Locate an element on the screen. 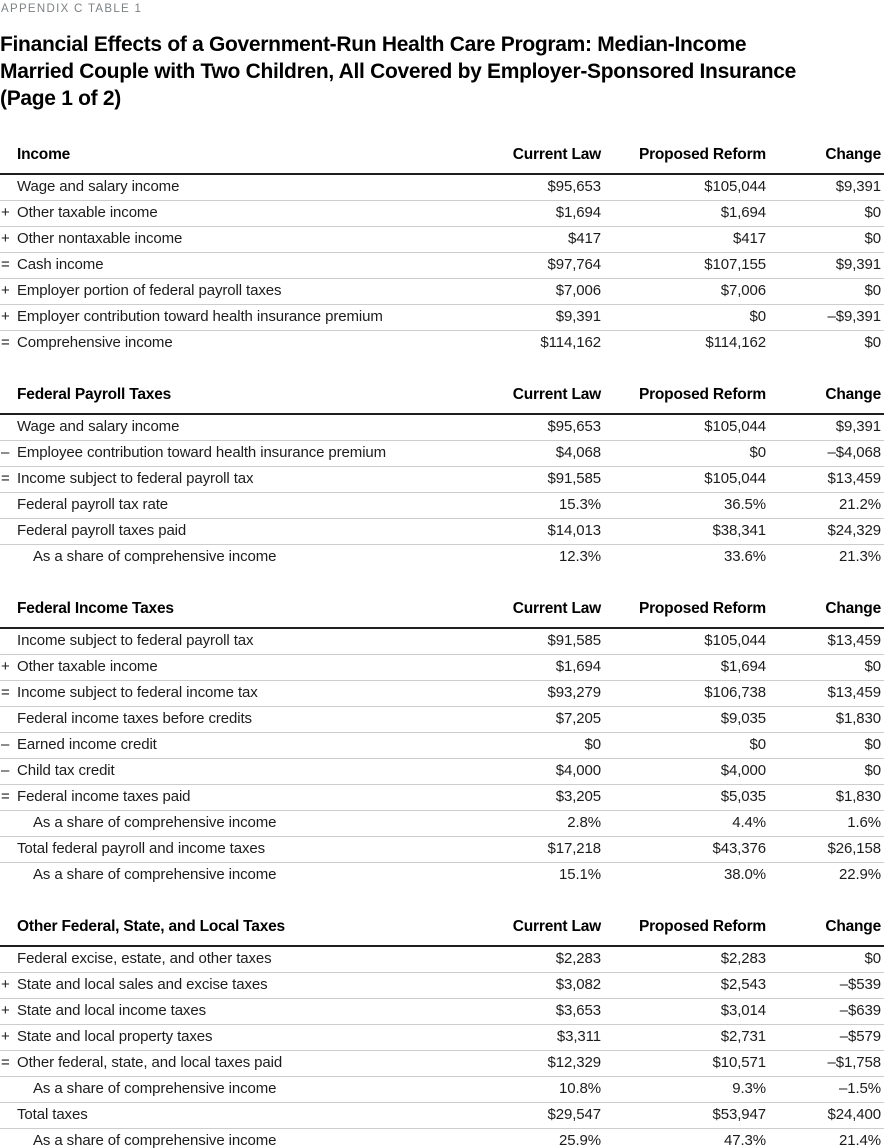 This screenshot has height=1148, width=884. cell-proposed-reform: 36.5% is located at coordinates (683, 505).